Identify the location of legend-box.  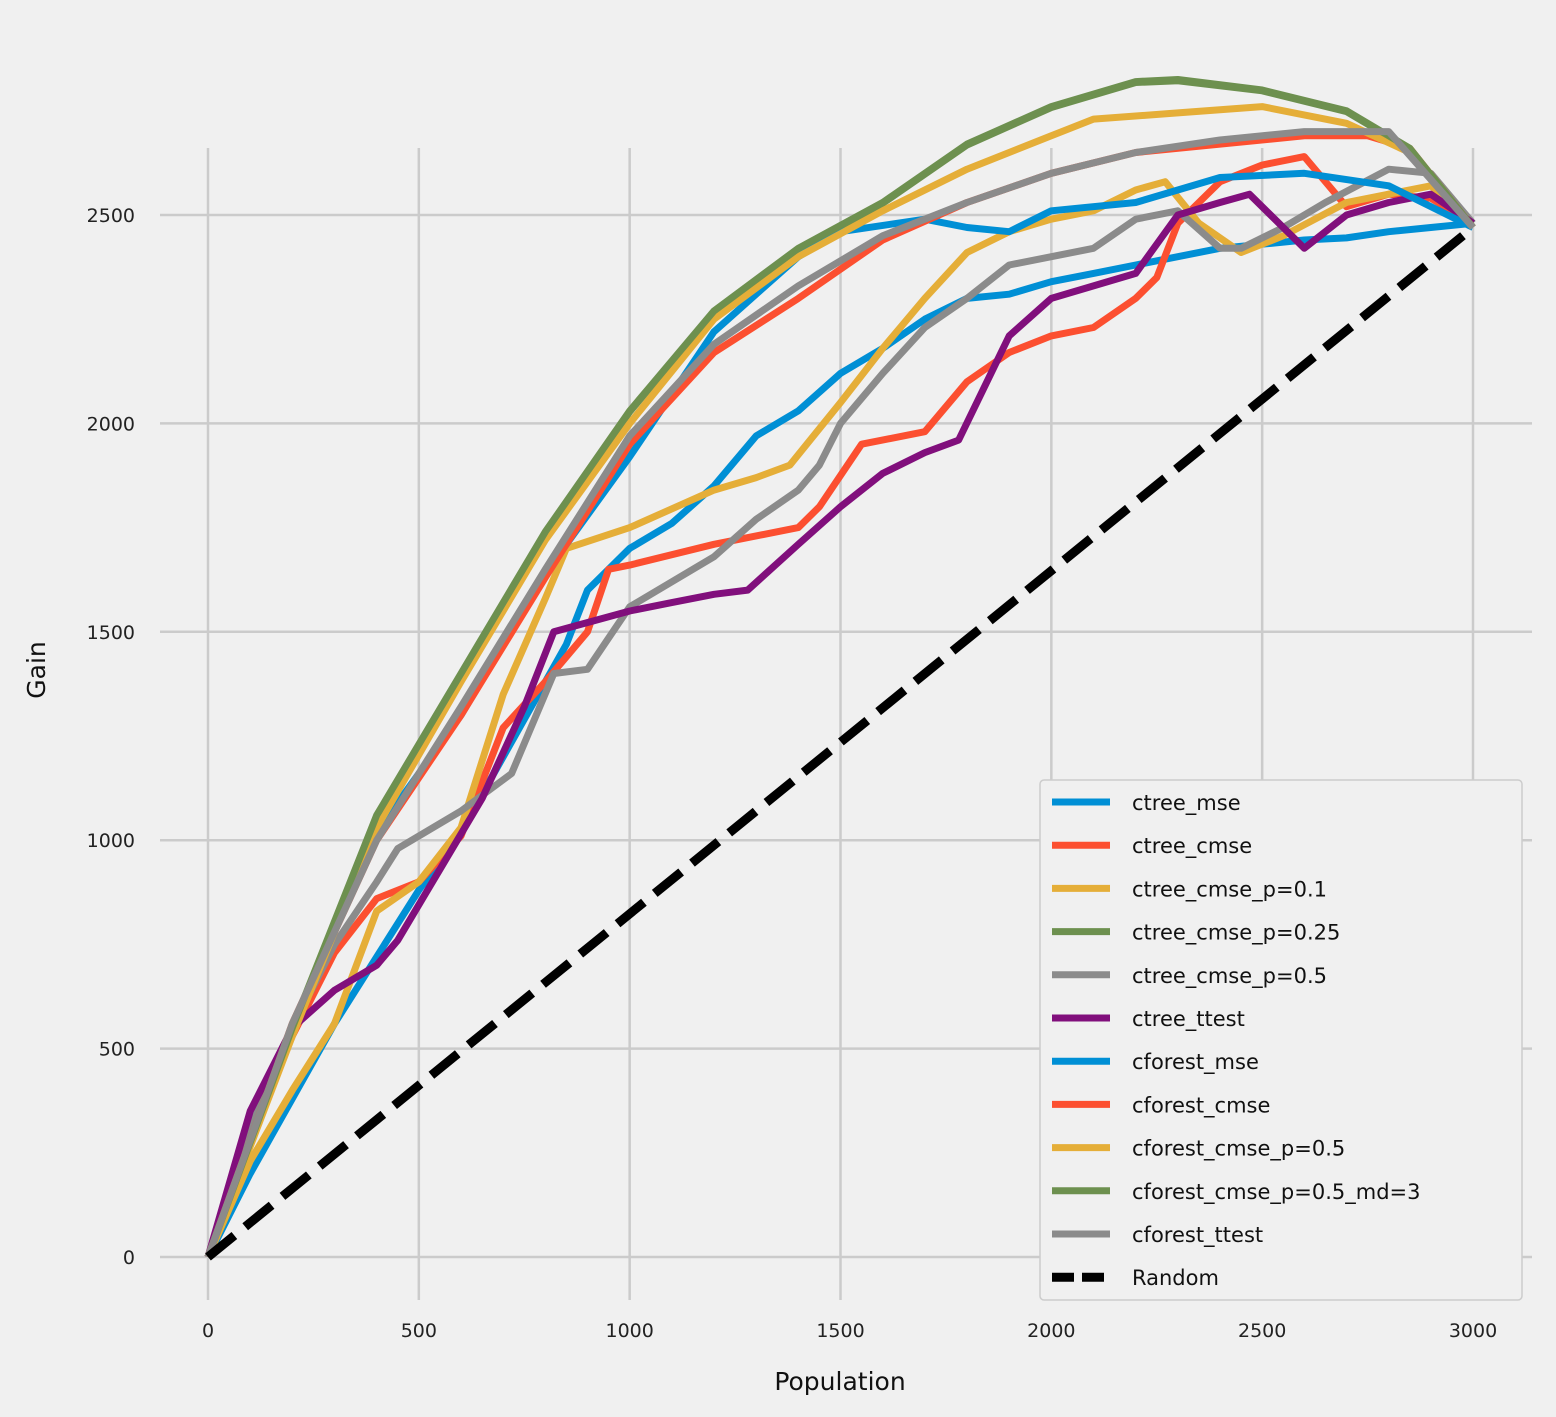
(1281, 1040).